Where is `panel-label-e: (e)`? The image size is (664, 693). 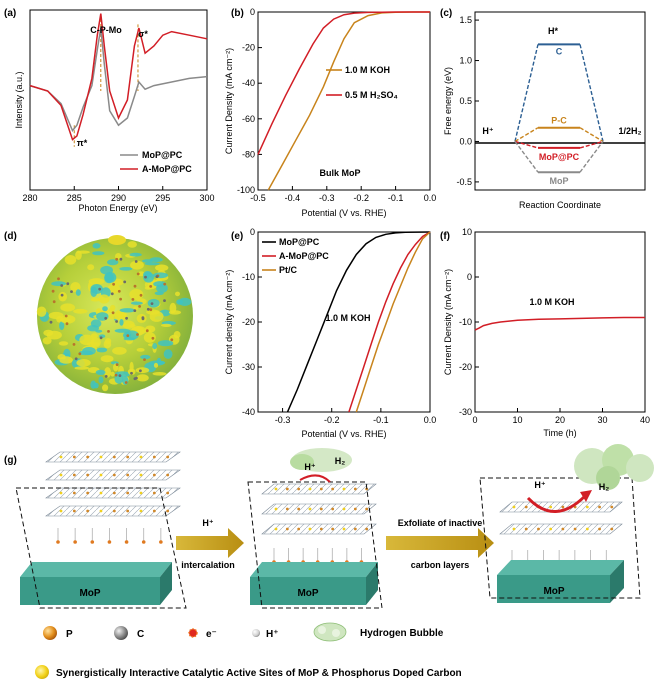
panel-label-e: (e) is located at coordinates (237, 236).